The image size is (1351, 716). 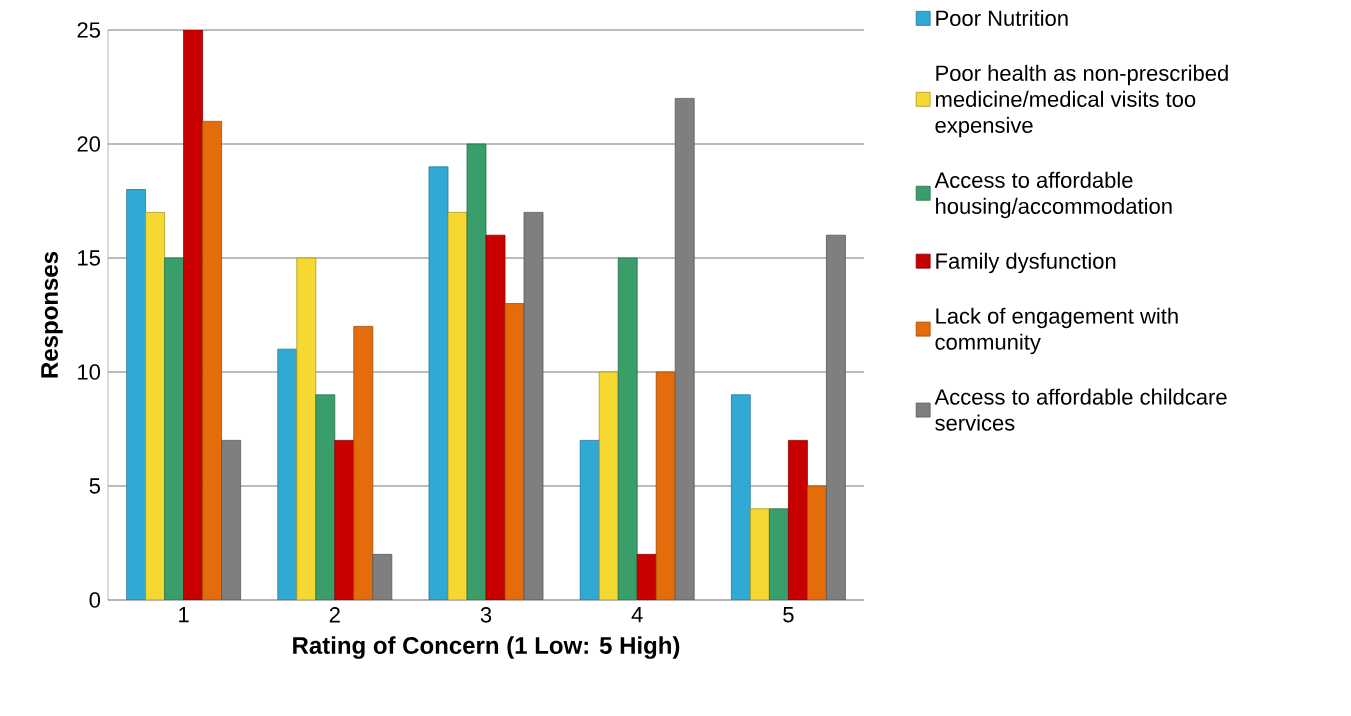 What do you see at coordinates (89, 372) in the screenshot?
I see `y-tick-label: 10` at bounding box center [89, 372].